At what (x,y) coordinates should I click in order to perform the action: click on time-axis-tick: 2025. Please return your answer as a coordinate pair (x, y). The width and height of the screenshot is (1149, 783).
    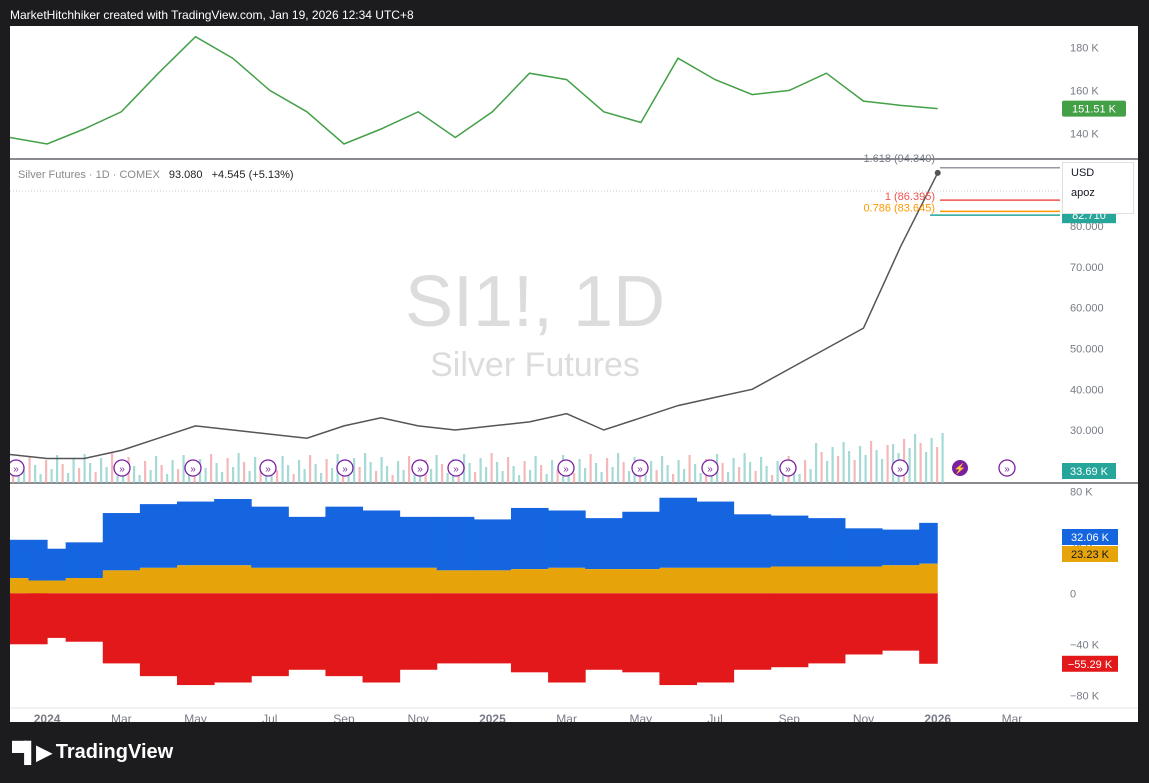
    Looking at the image, I should click on (492, 717).